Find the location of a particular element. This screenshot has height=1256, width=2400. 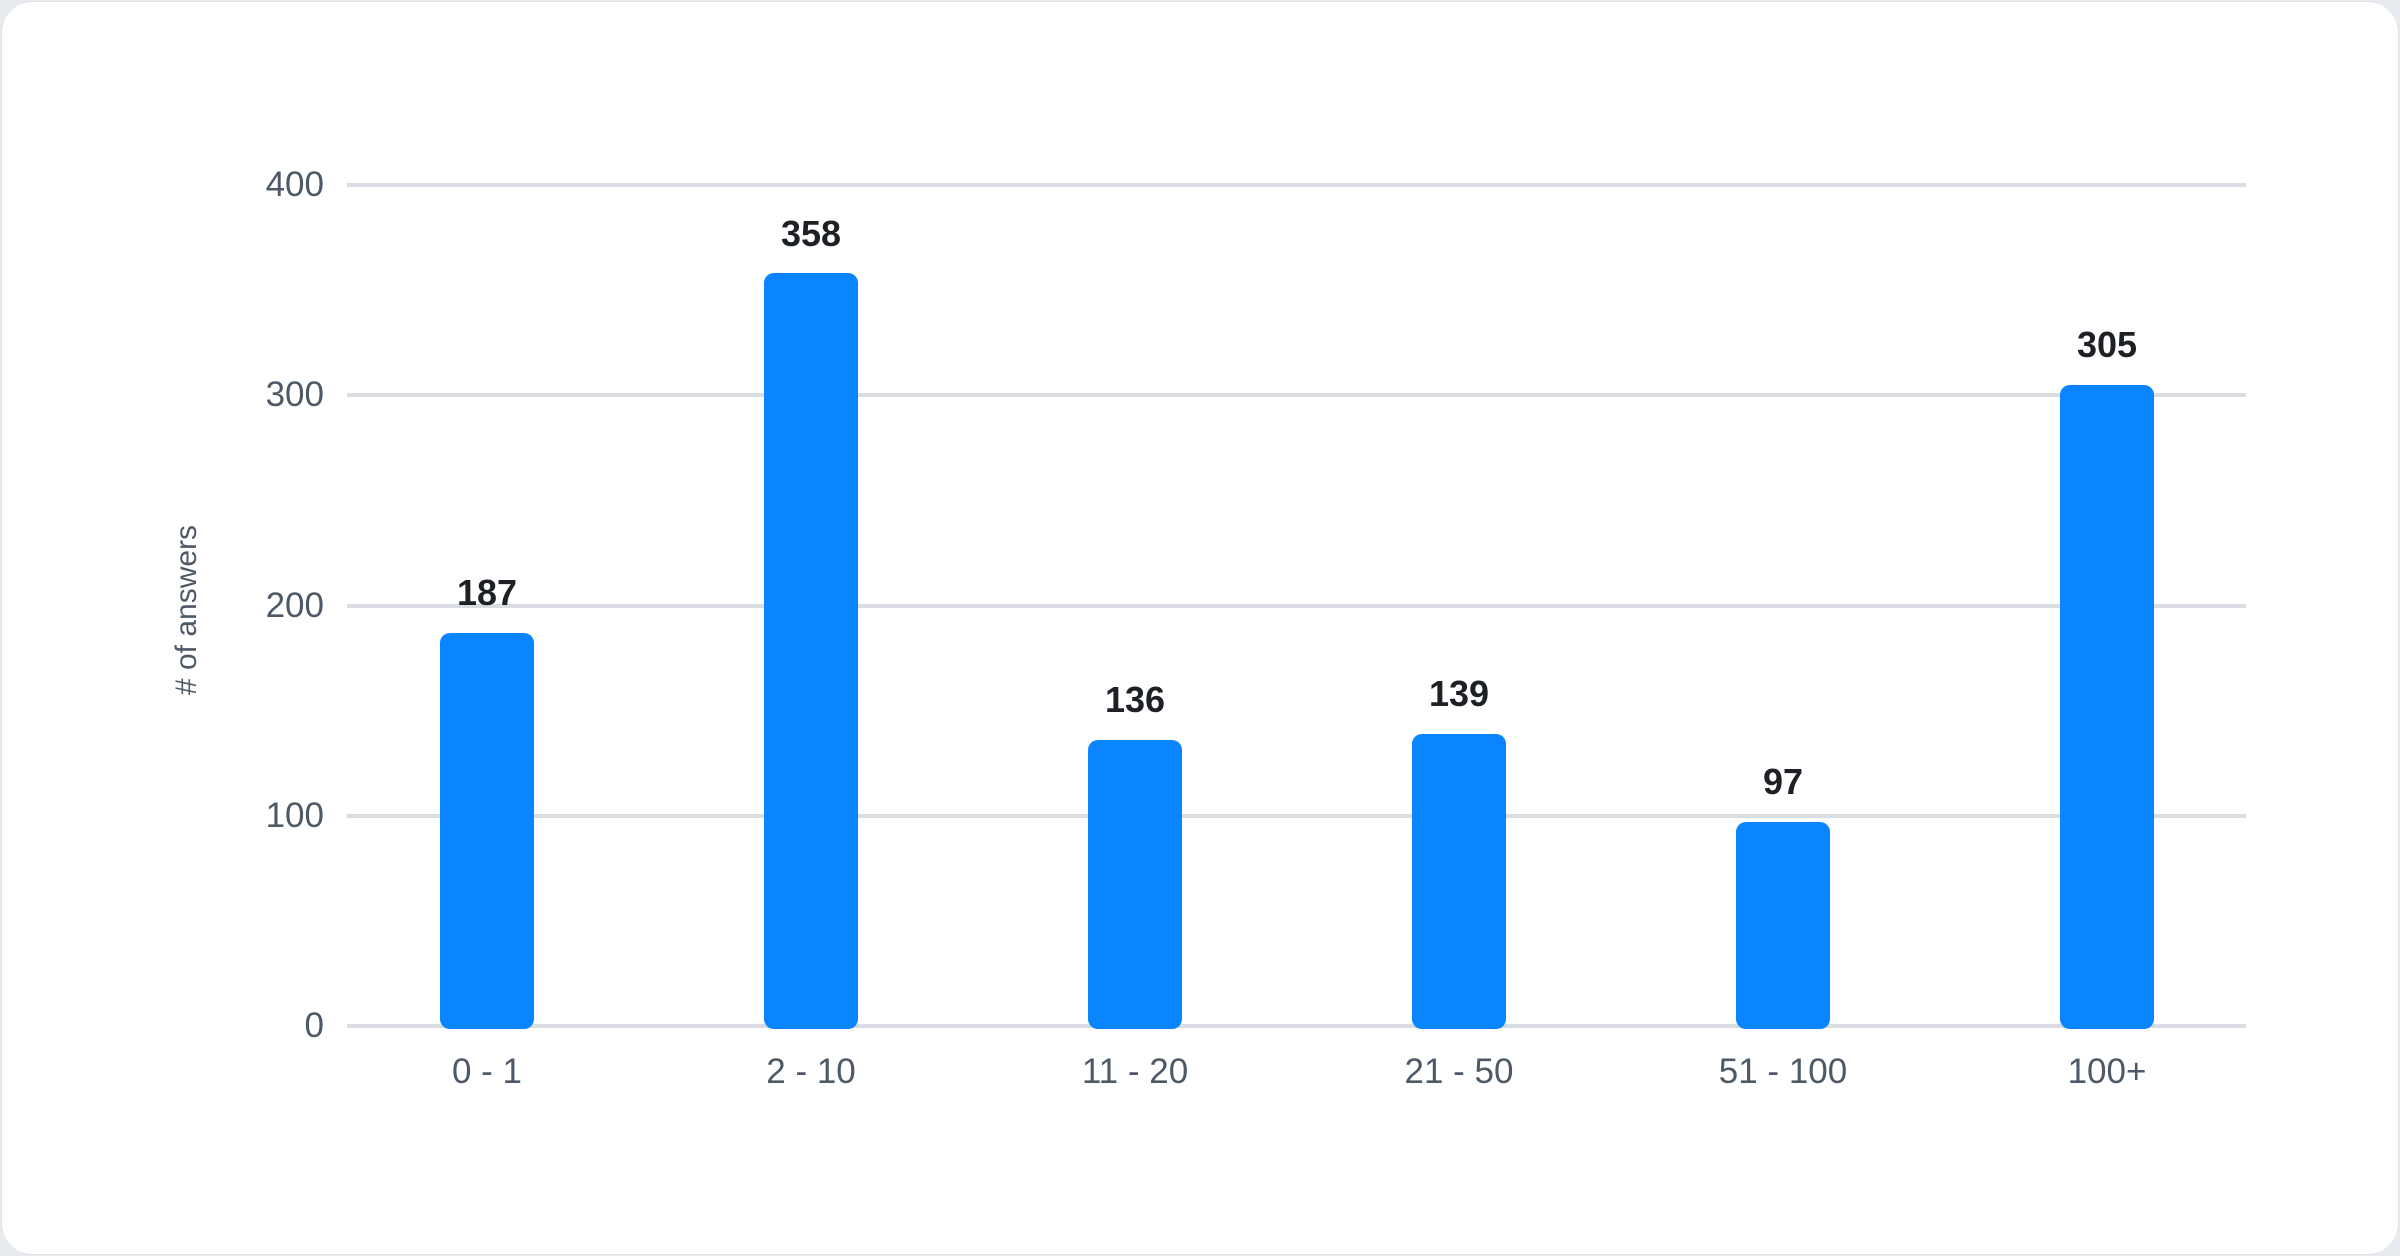

x-axis-category-label: 11 - 20 is located at coordinates (1135, 1071).